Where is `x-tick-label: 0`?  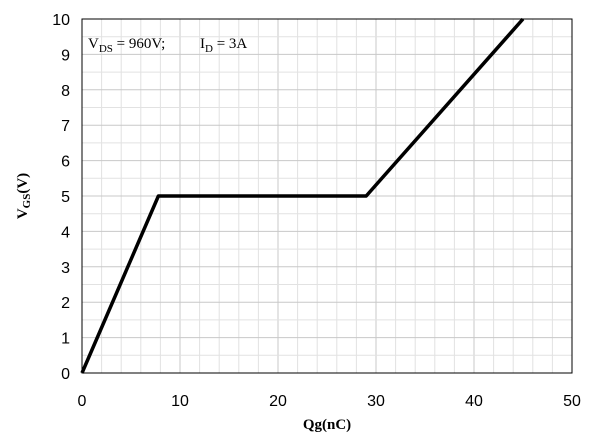
x-tick-label: 0 is located at coordinates (82, 401).